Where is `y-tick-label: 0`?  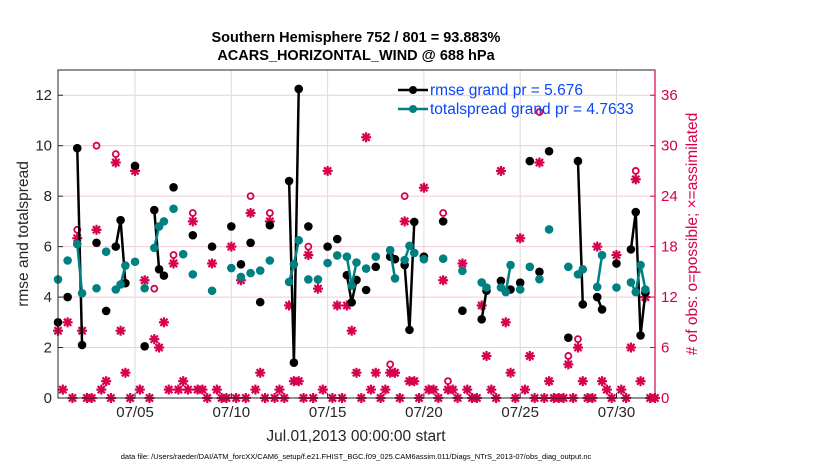 y-tick-label: 0 is located at coordinates (48, 398).